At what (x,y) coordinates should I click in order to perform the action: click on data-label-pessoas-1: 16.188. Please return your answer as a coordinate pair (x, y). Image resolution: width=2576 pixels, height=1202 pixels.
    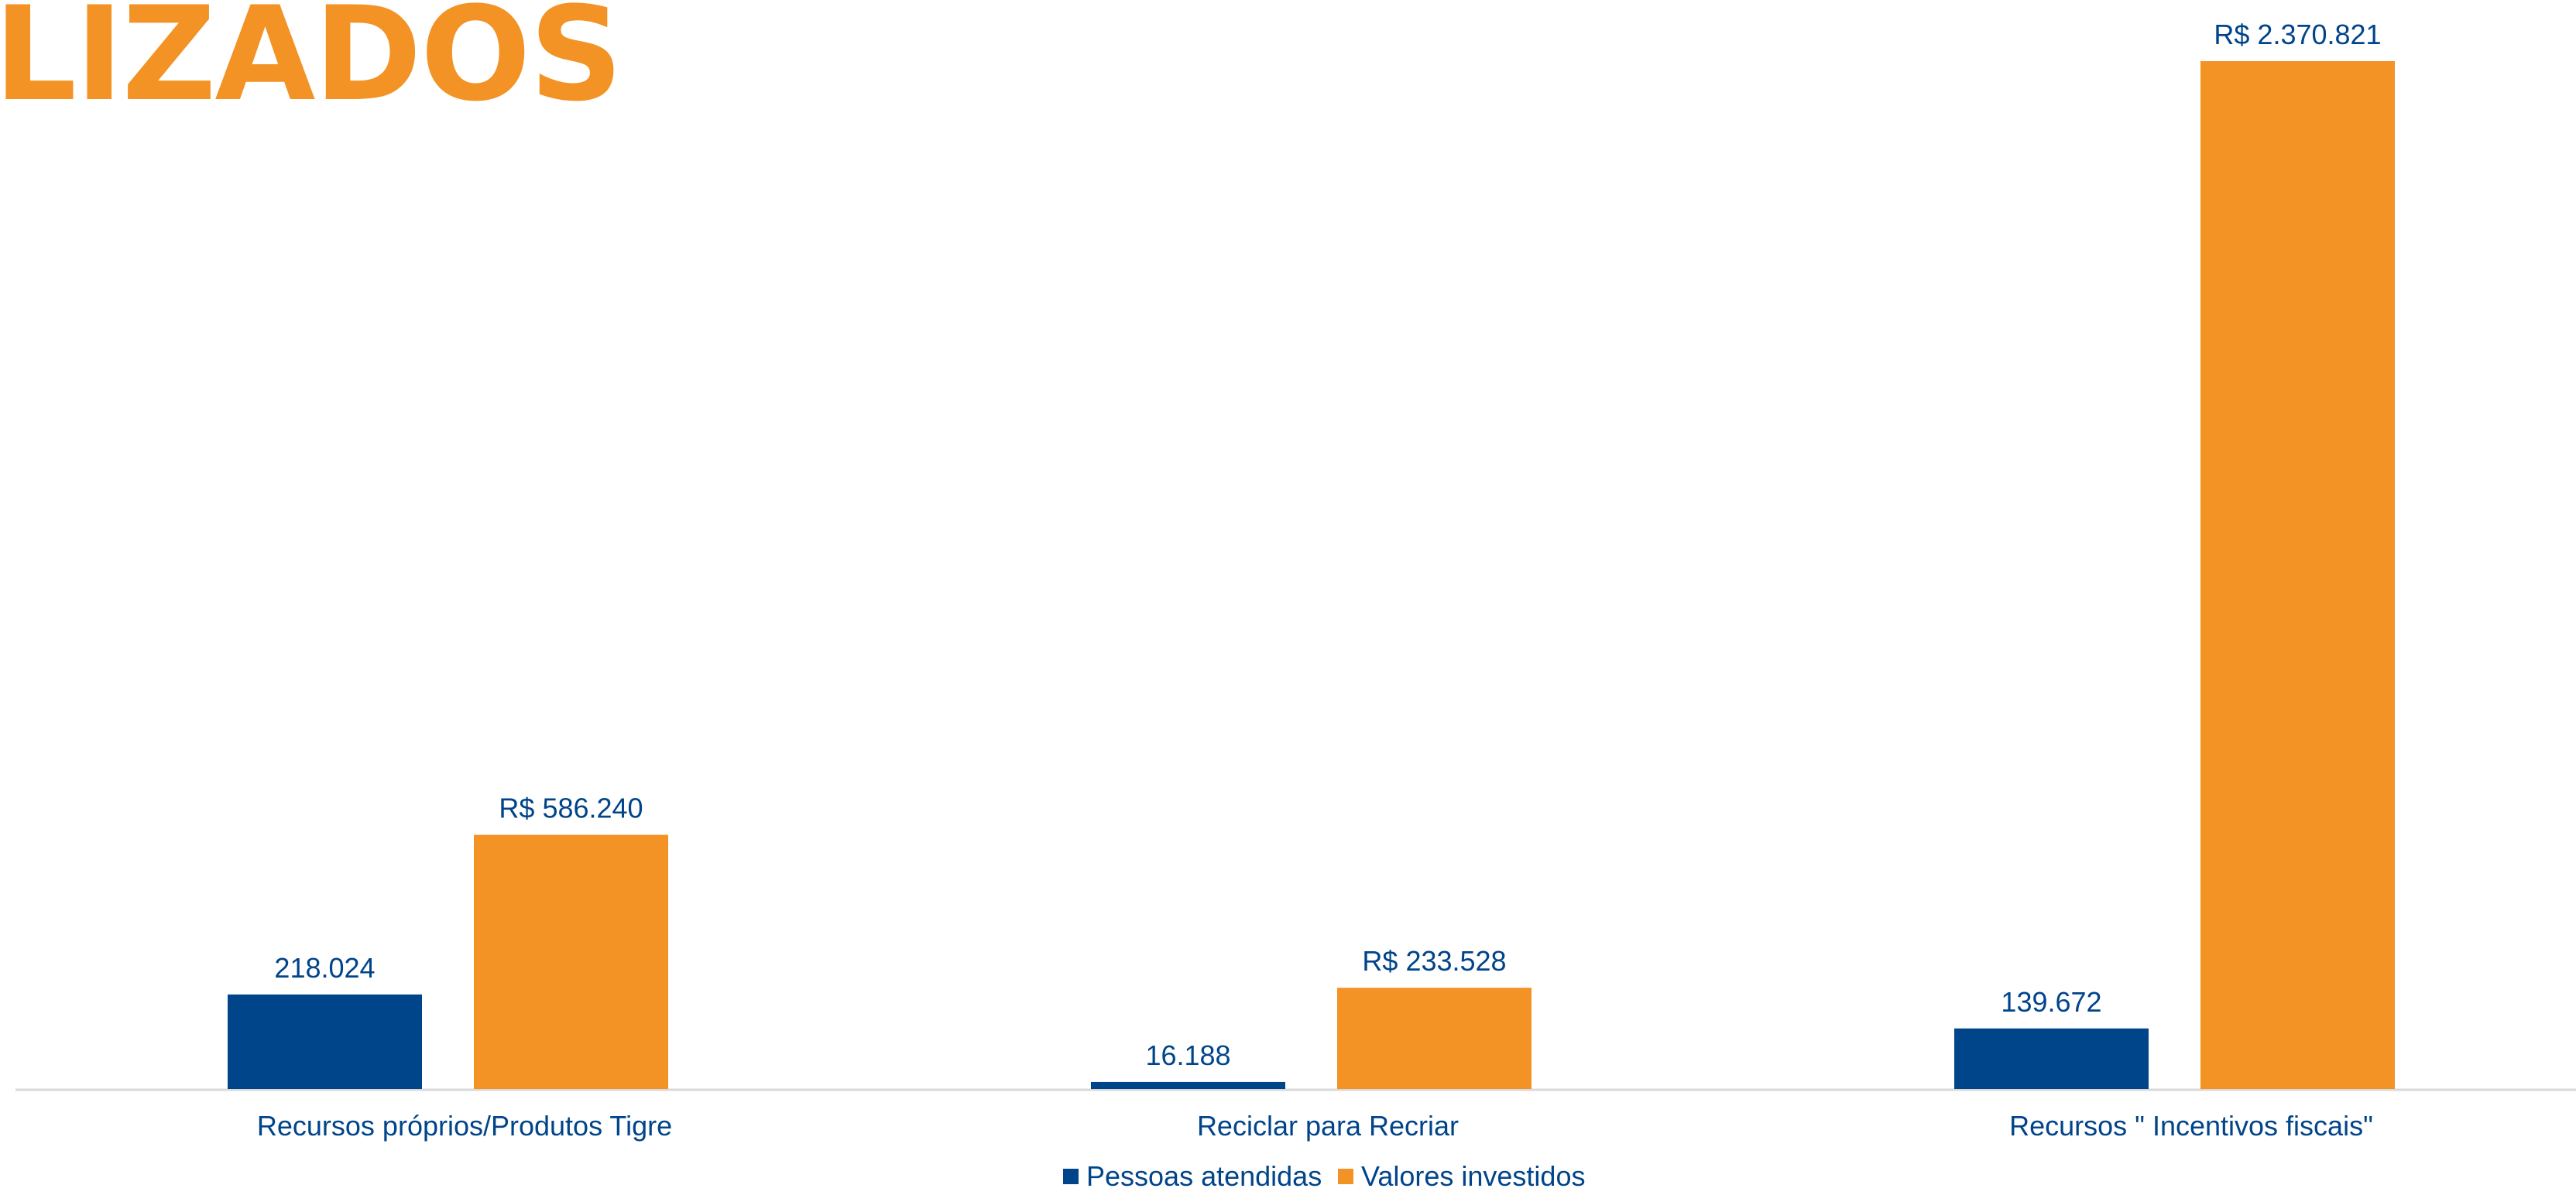
    Looking at the image, I should click on (1187, 1055).